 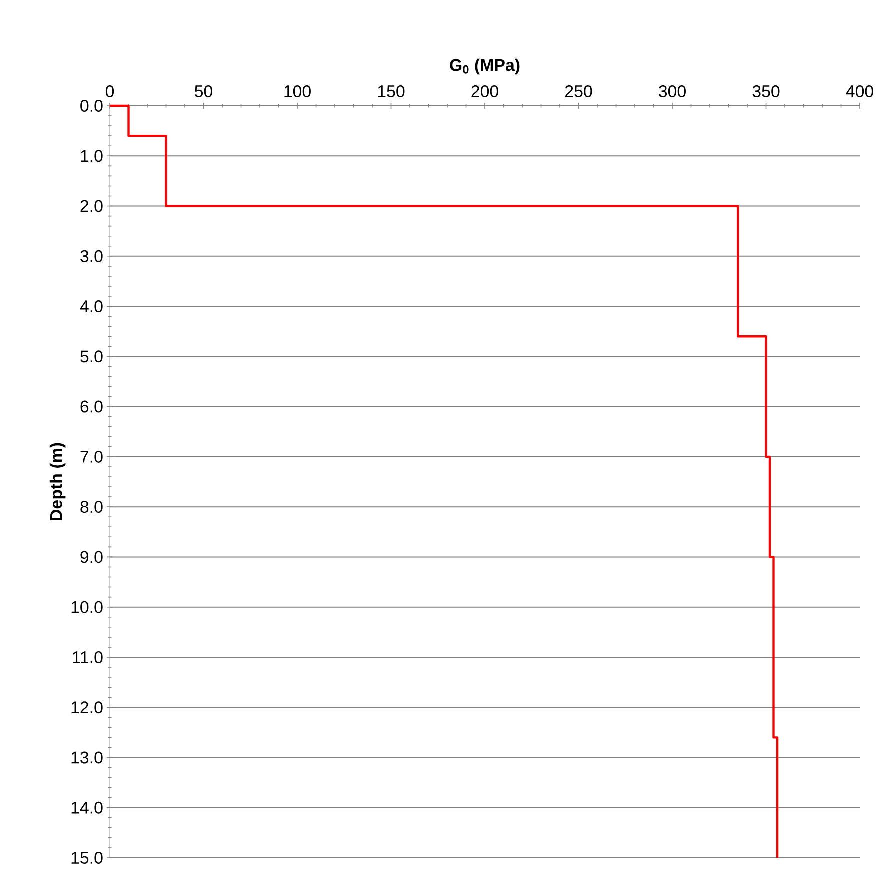 What do you see at coordinates (91, 406) in the screenshot?
I see `y-tick-label: 6.0` at bounding box center [91, 406].